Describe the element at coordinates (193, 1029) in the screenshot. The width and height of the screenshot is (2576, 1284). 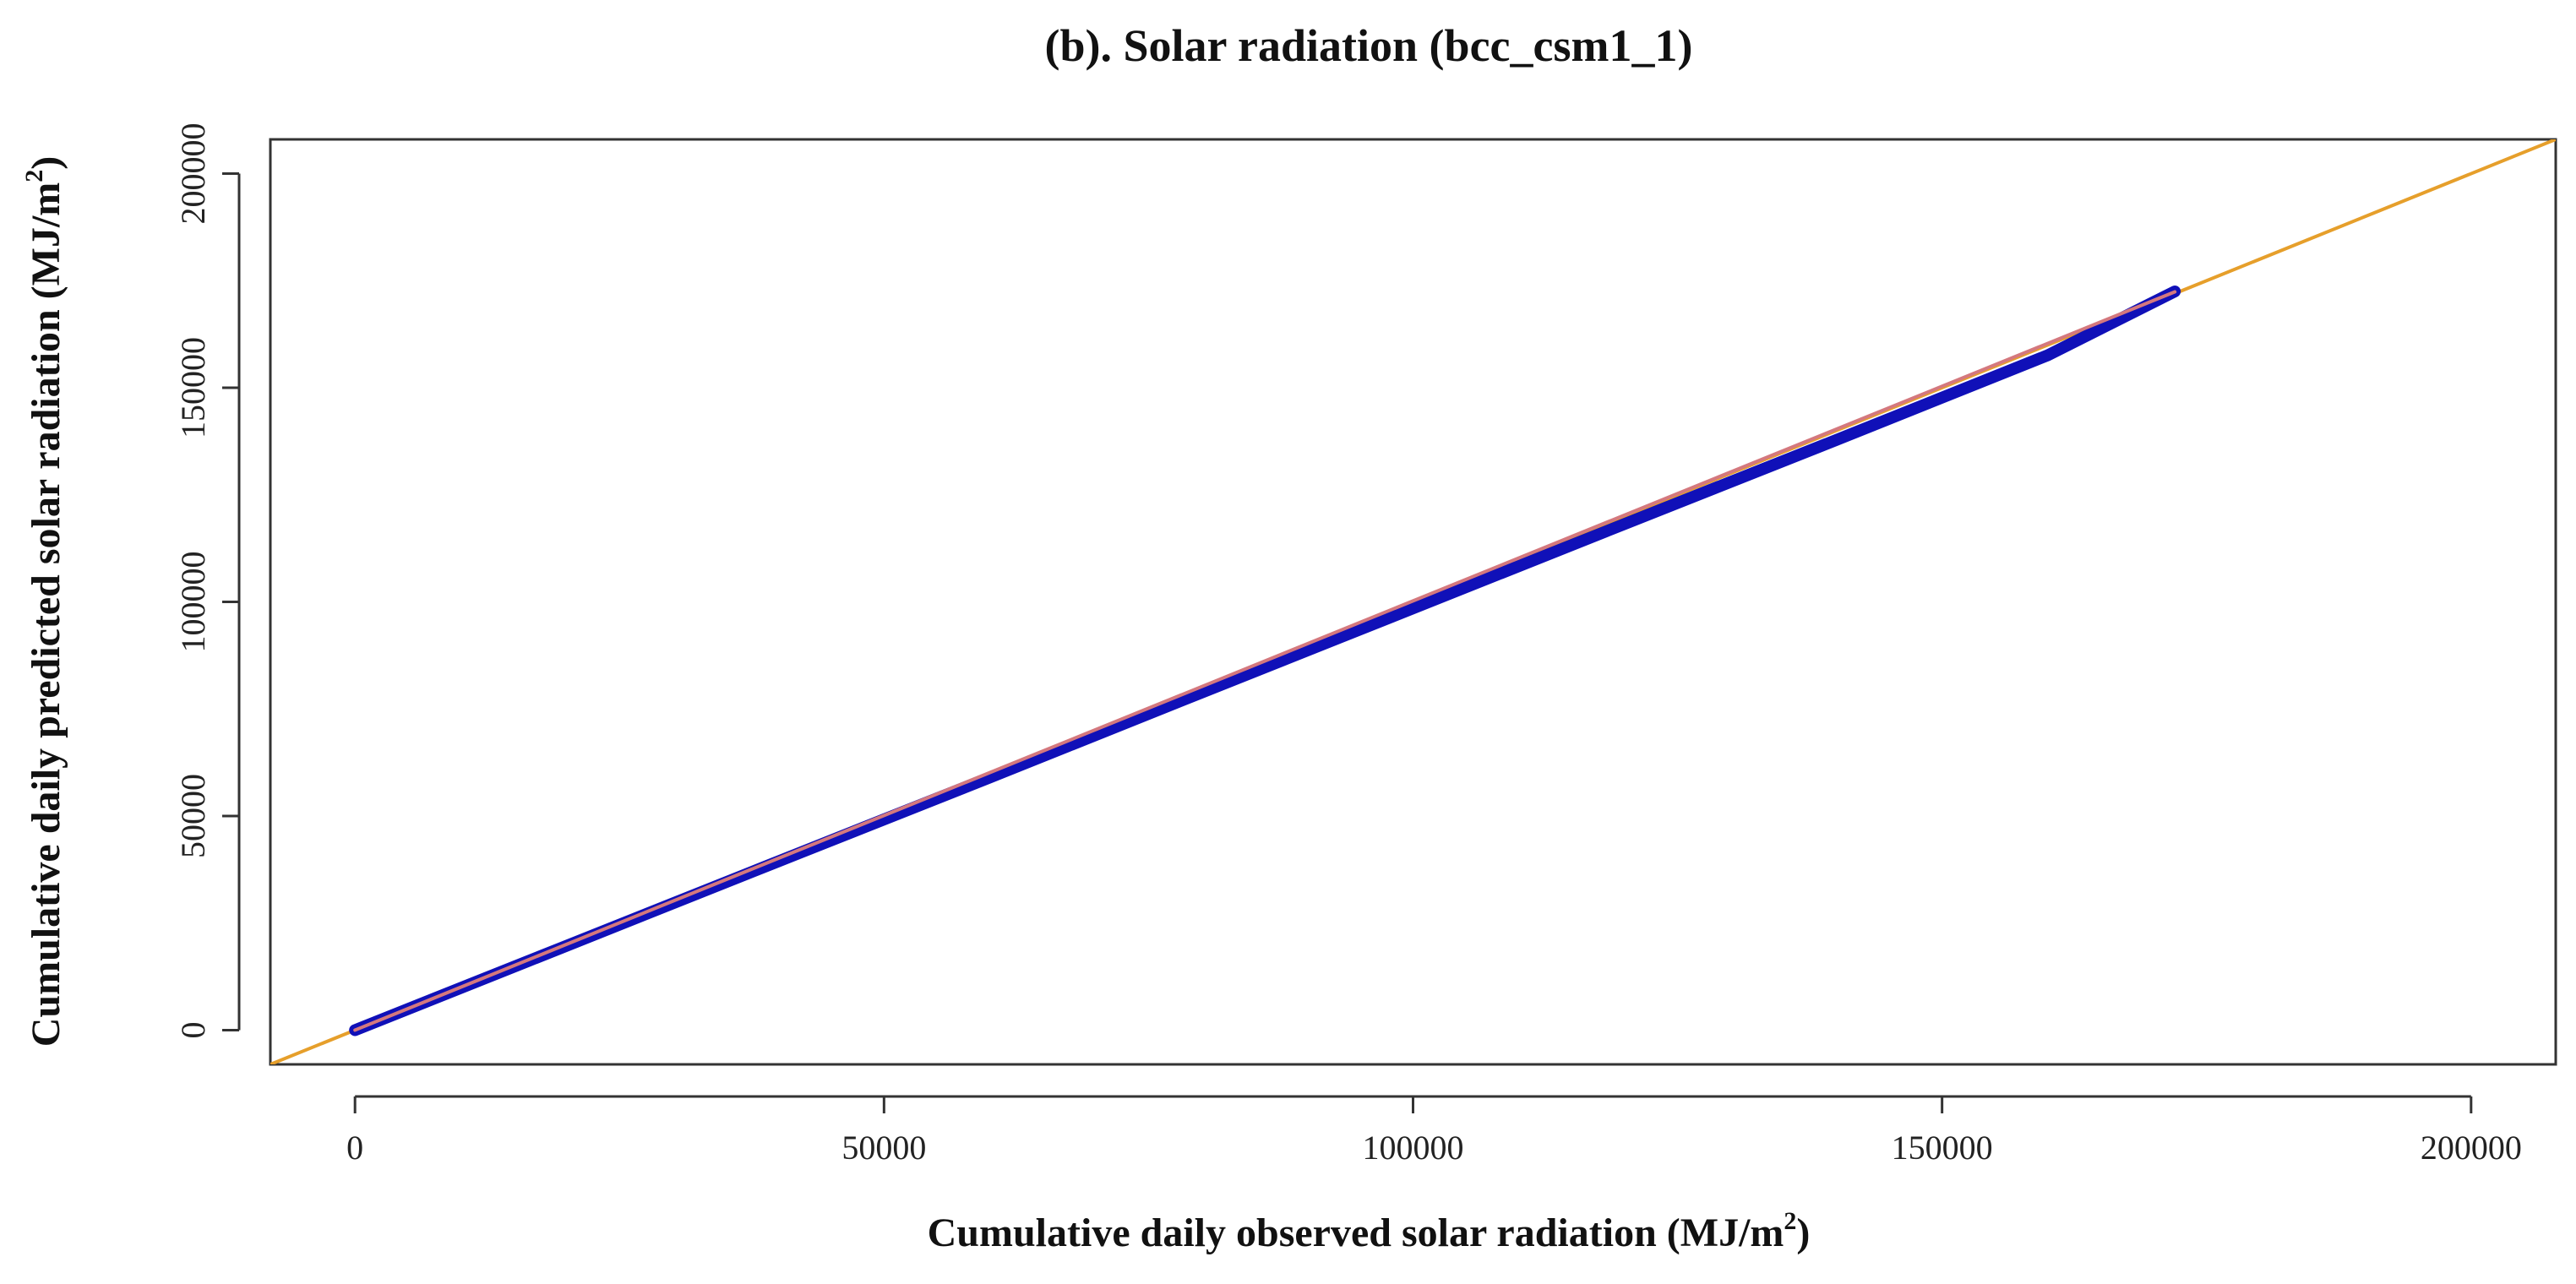
I see `y-tick-label: 0` at that location.